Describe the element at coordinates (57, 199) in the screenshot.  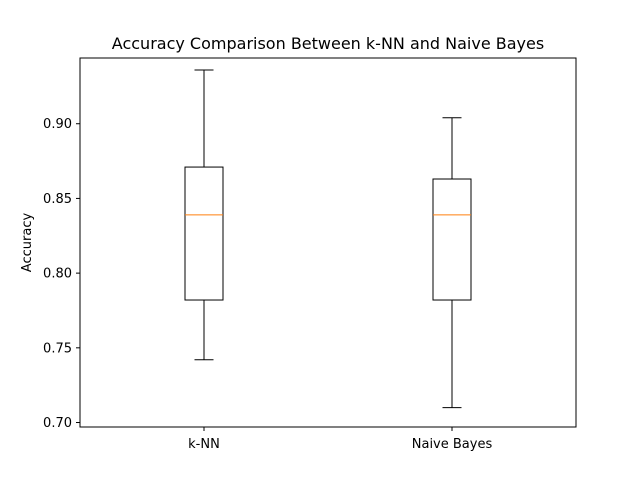
I see `y-tick-label: 0.85` at that location.